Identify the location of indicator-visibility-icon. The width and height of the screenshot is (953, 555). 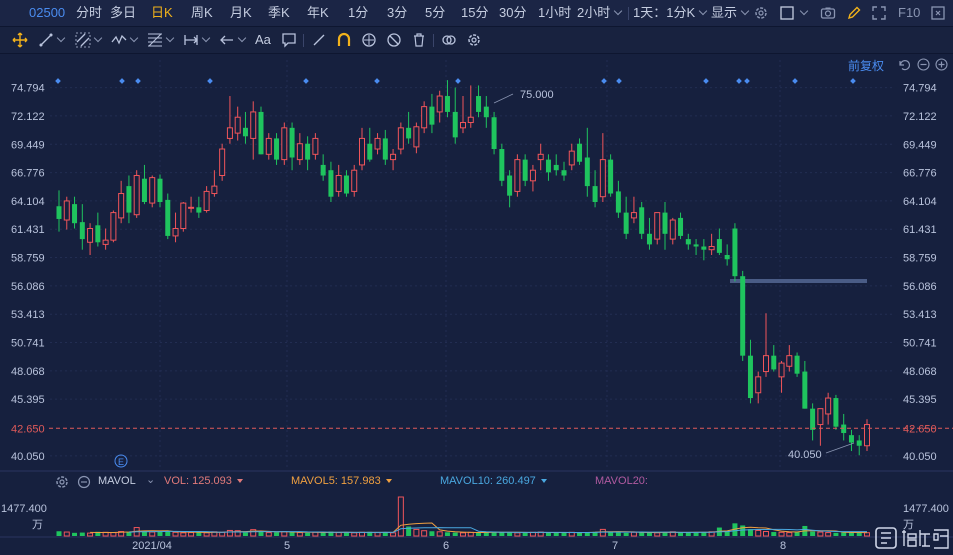
(84, 482).